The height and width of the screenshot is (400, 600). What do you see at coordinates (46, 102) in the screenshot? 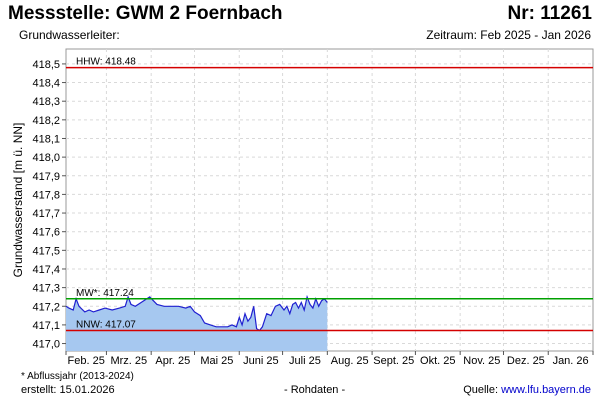
I see `y-tick-label: 418,3` at bounding box center [46, 102].